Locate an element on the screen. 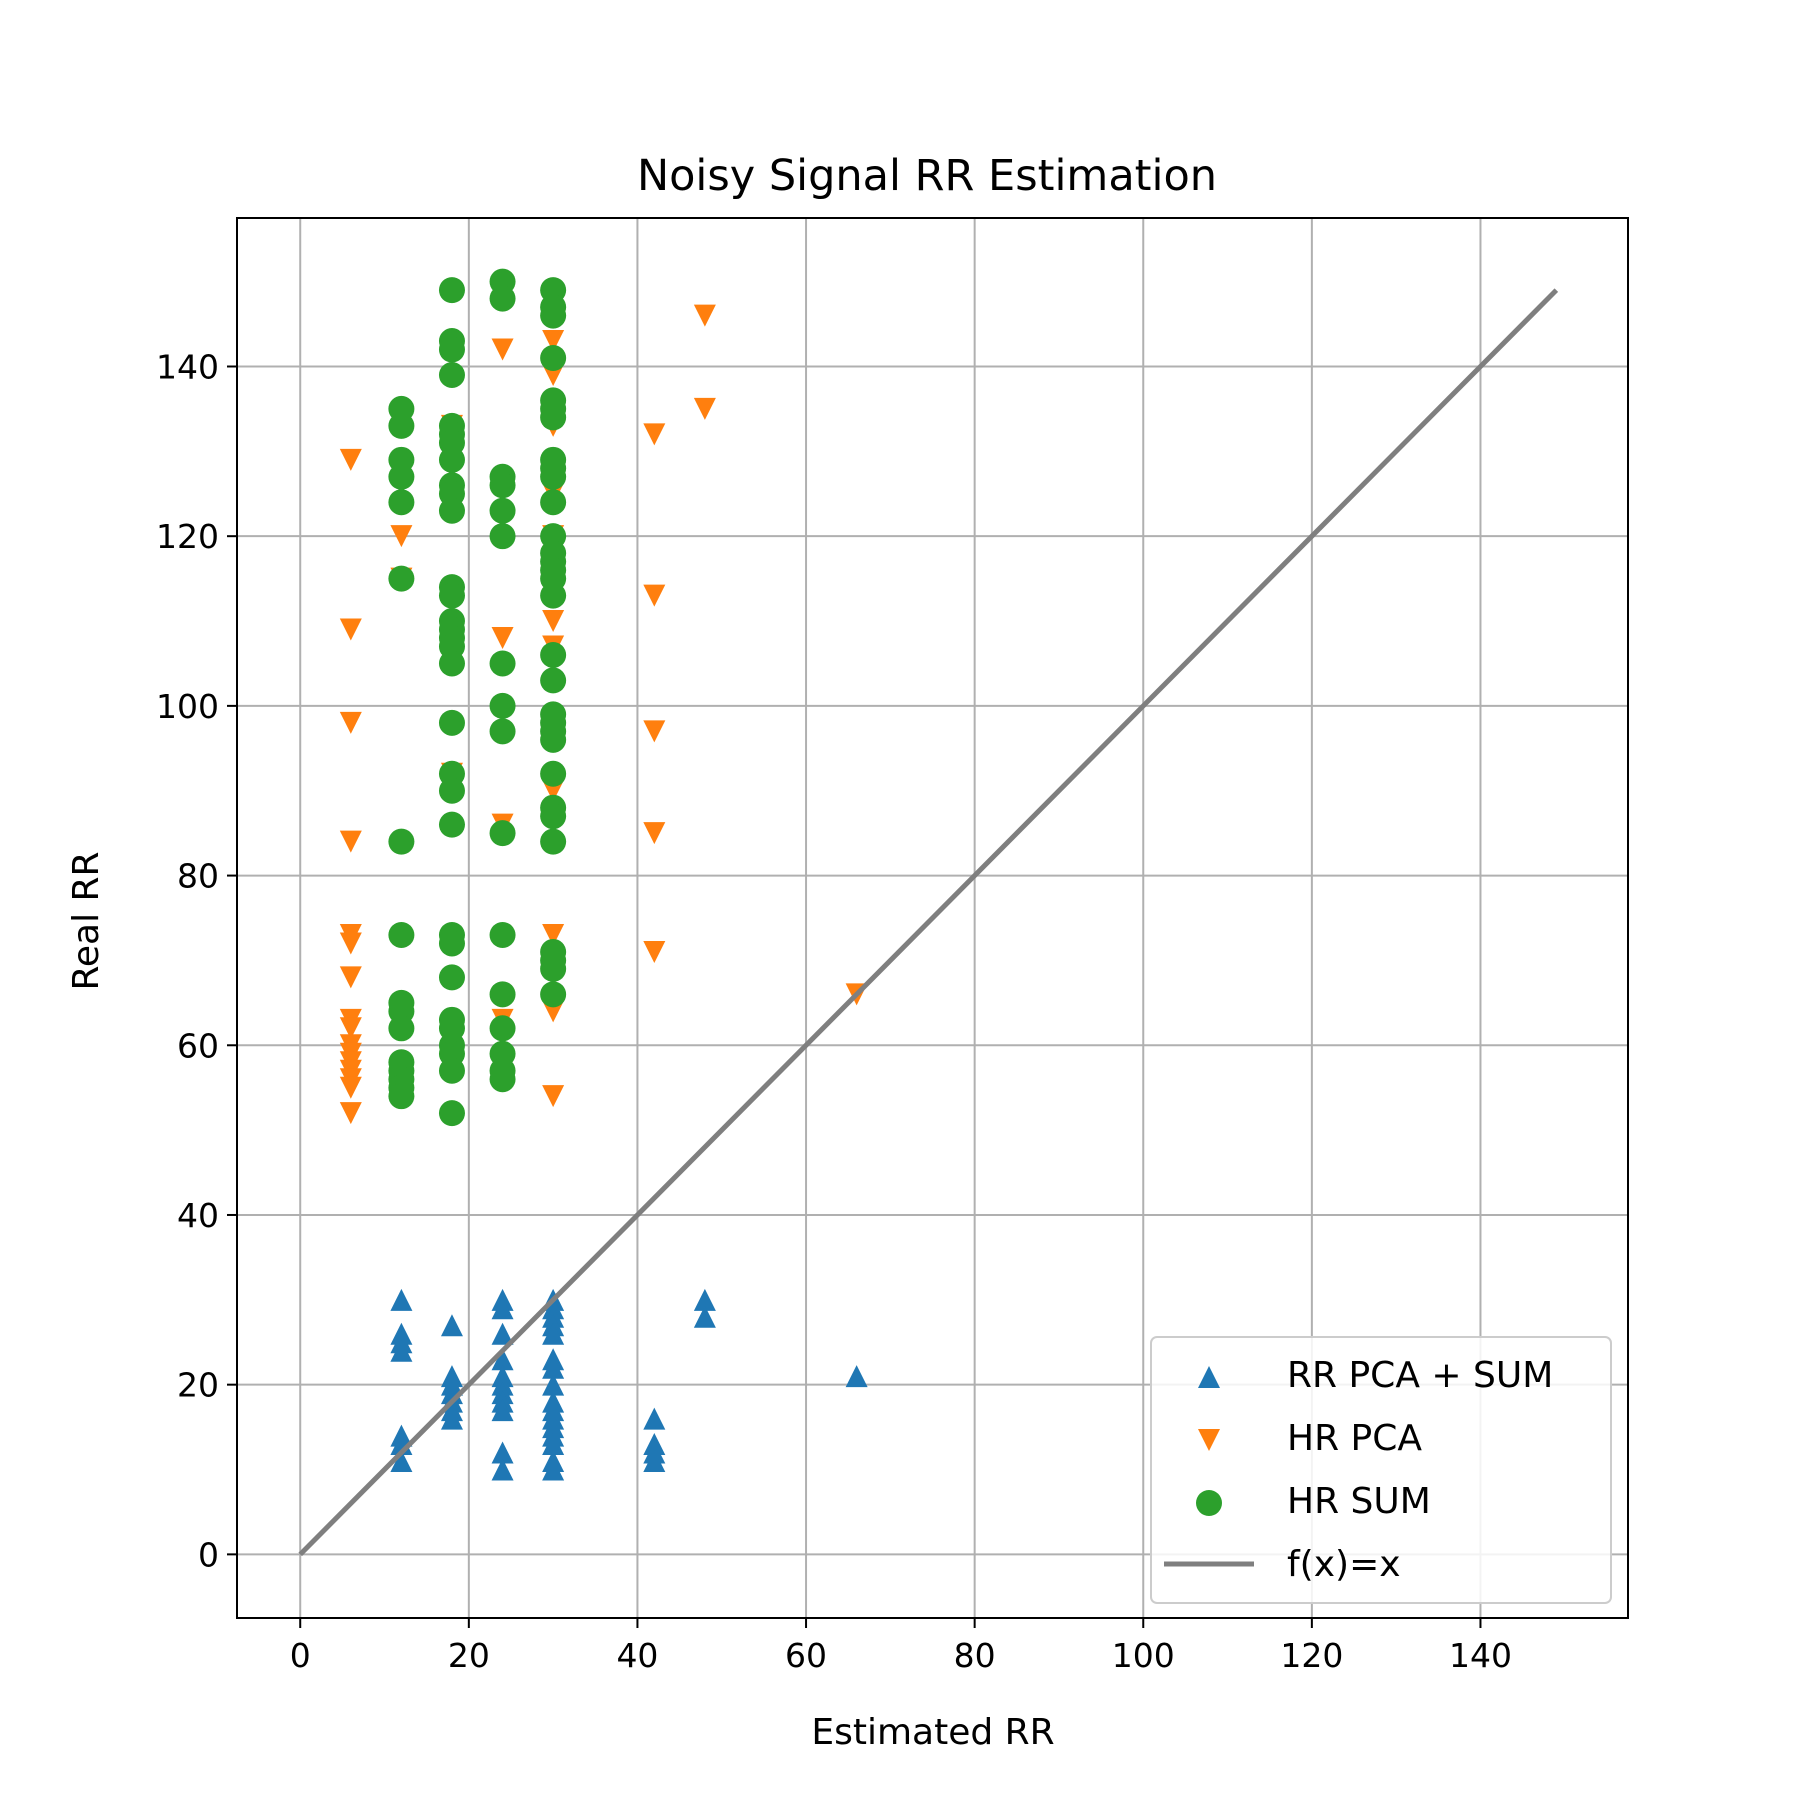 Image resolution: width=1800 pixels, height=1805 pixels. y-tick-label: 140 is located at coordinates (187, 366).